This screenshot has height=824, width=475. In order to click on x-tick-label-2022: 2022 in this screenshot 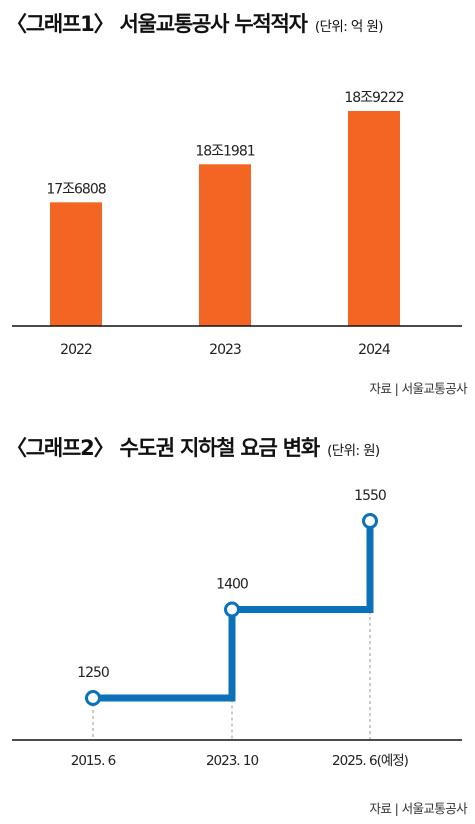, I will do `click(76, 350)`.